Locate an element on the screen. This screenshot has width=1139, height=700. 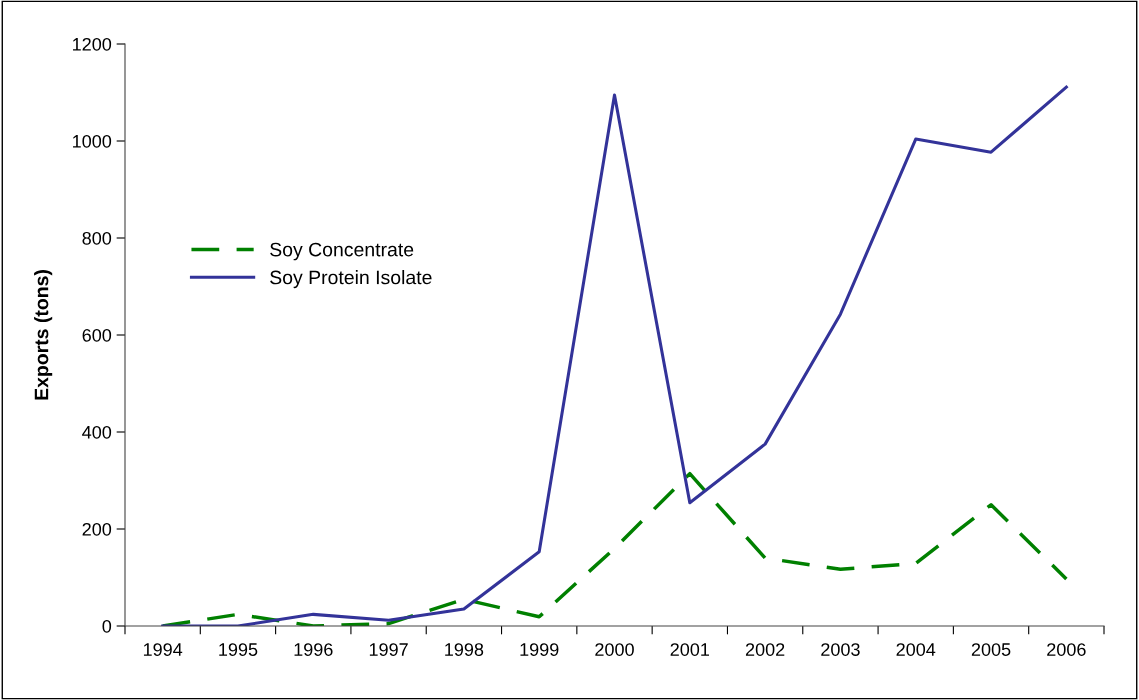
y-axis-title: Exports (tons) is located at coordinates (43, 335).